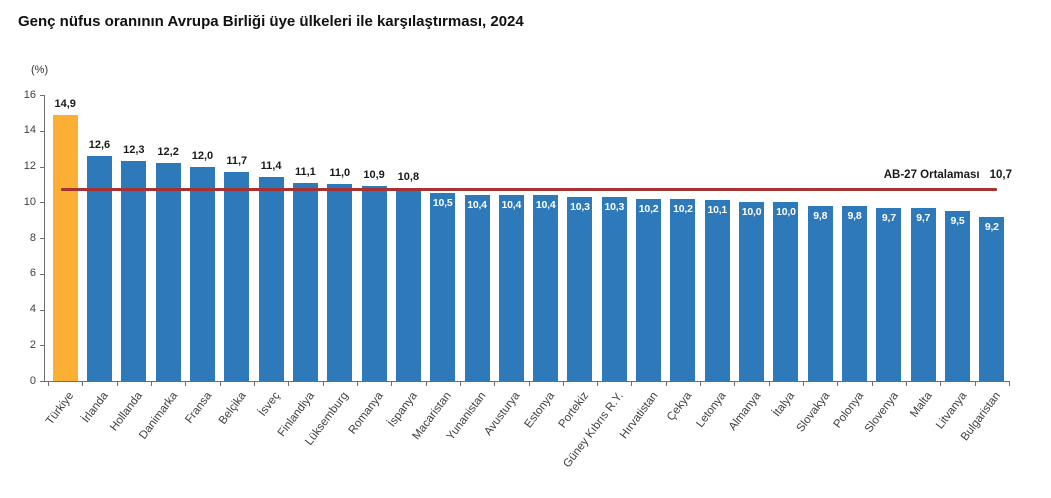 The width and height of the screenshot is (1051, 498). Describe the element at coordinates (366, 413) in the screenshot. I see `x-axis-label: Romanya` at that location.